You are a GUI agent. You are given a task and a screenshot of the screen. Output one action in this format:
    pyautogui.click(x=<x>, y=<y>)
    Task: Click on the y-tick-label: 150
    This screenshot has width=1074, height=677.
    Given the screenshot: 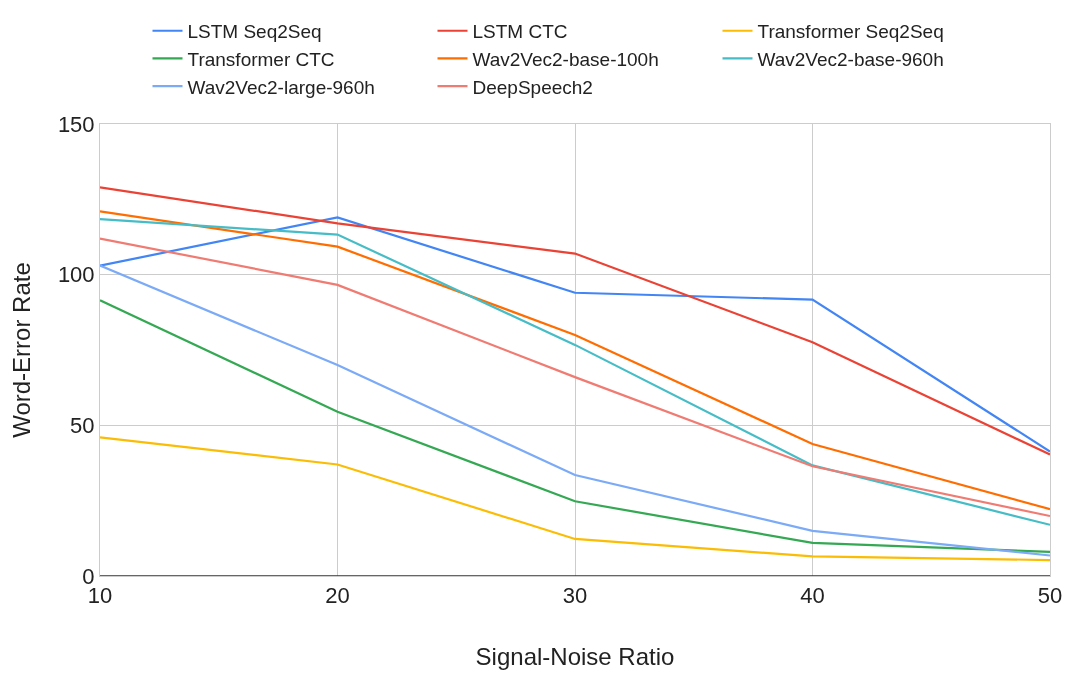 What is the action you would take?
    pyautogui.click(x=76, y=124)
    